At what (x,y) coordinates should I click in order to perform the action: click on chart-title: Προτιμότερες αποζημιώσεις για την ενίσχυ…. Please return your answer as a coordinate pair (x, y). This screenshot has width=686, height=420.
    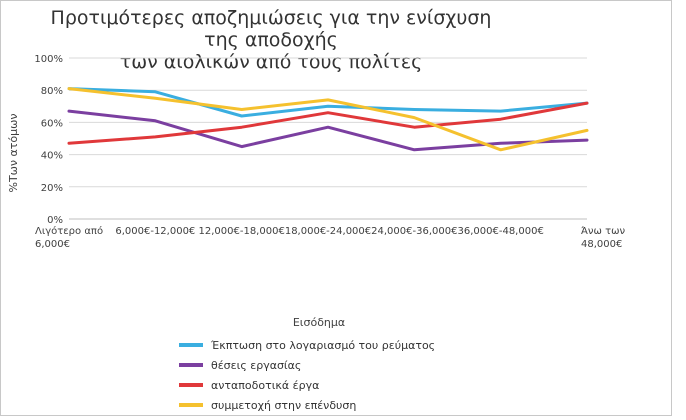
    Looking at the image, I should click on (271, 40).